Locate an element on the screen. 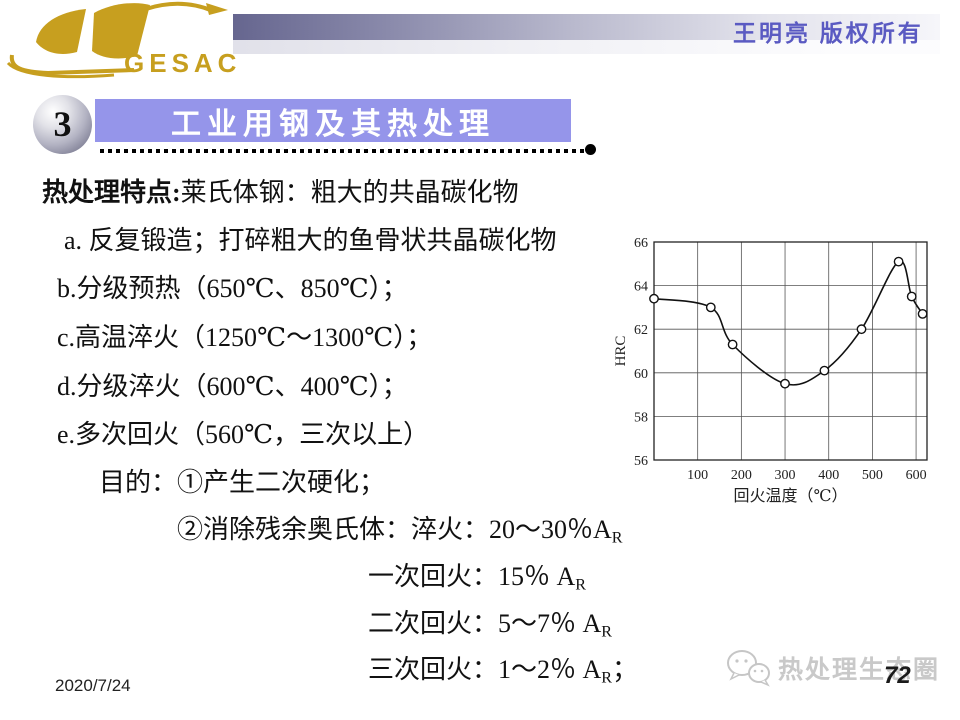 The width and height of the screenshot is (960, 720). page-title: 工业用钢及其热处理 is located at coordinates (333, 124).